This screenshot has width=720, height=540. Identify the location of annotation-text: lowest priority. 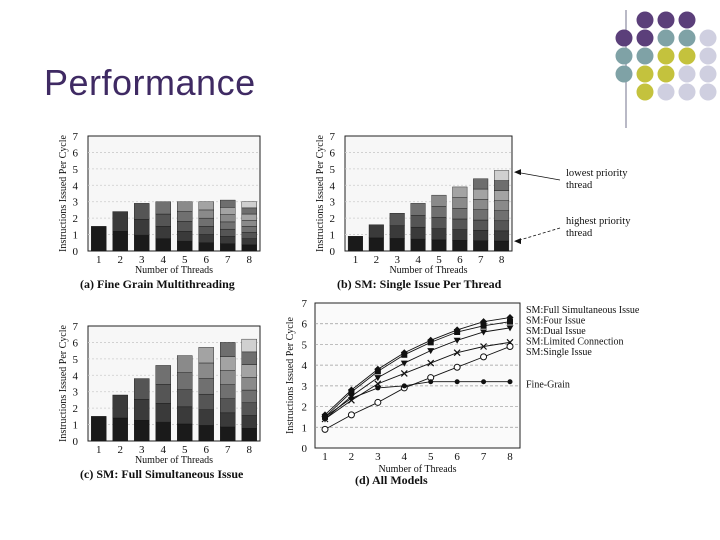
(597, 173).